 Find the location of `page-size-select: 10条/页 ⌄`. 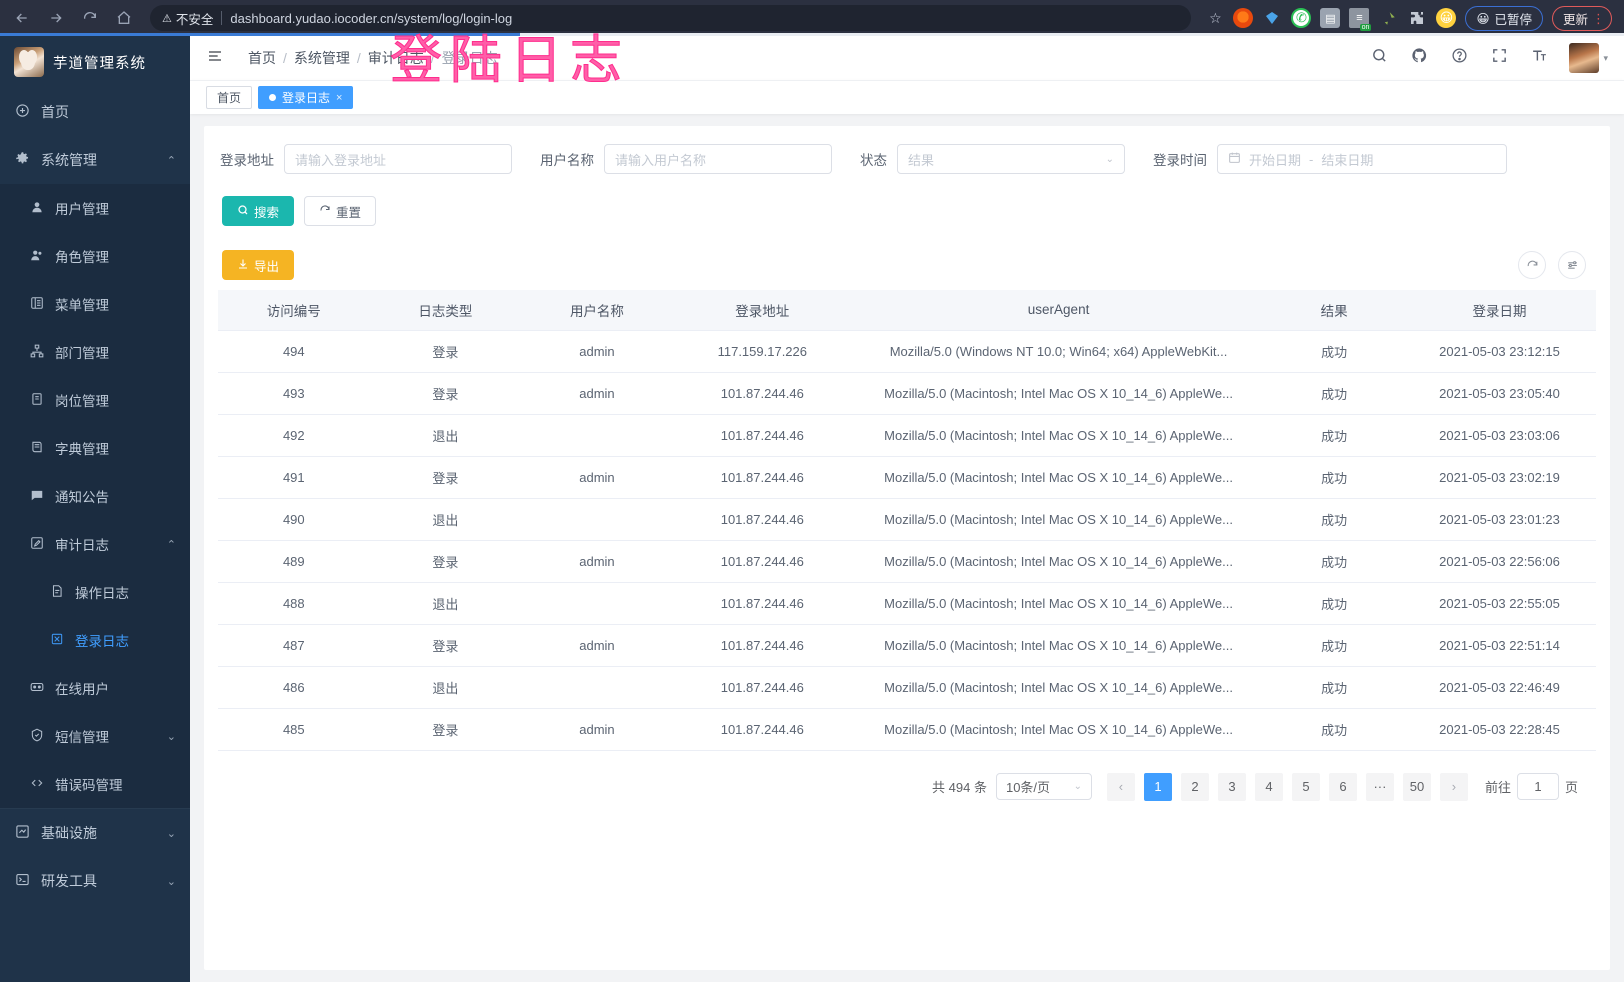

page-size-select: 10条/页 ⌄ is located at coordinates (1043, 786).